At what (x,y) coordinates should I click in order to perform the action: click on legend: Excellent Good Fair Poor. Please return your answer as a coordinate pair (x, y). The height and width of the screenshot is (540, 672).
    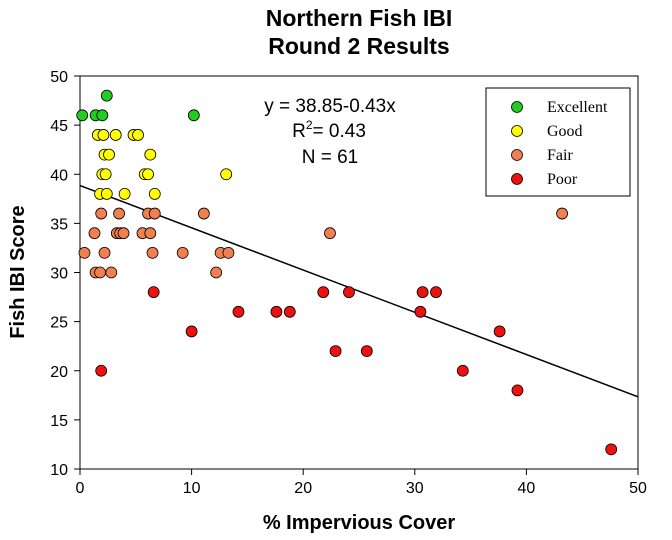
    Looking at the image, I should click on (558, 142).